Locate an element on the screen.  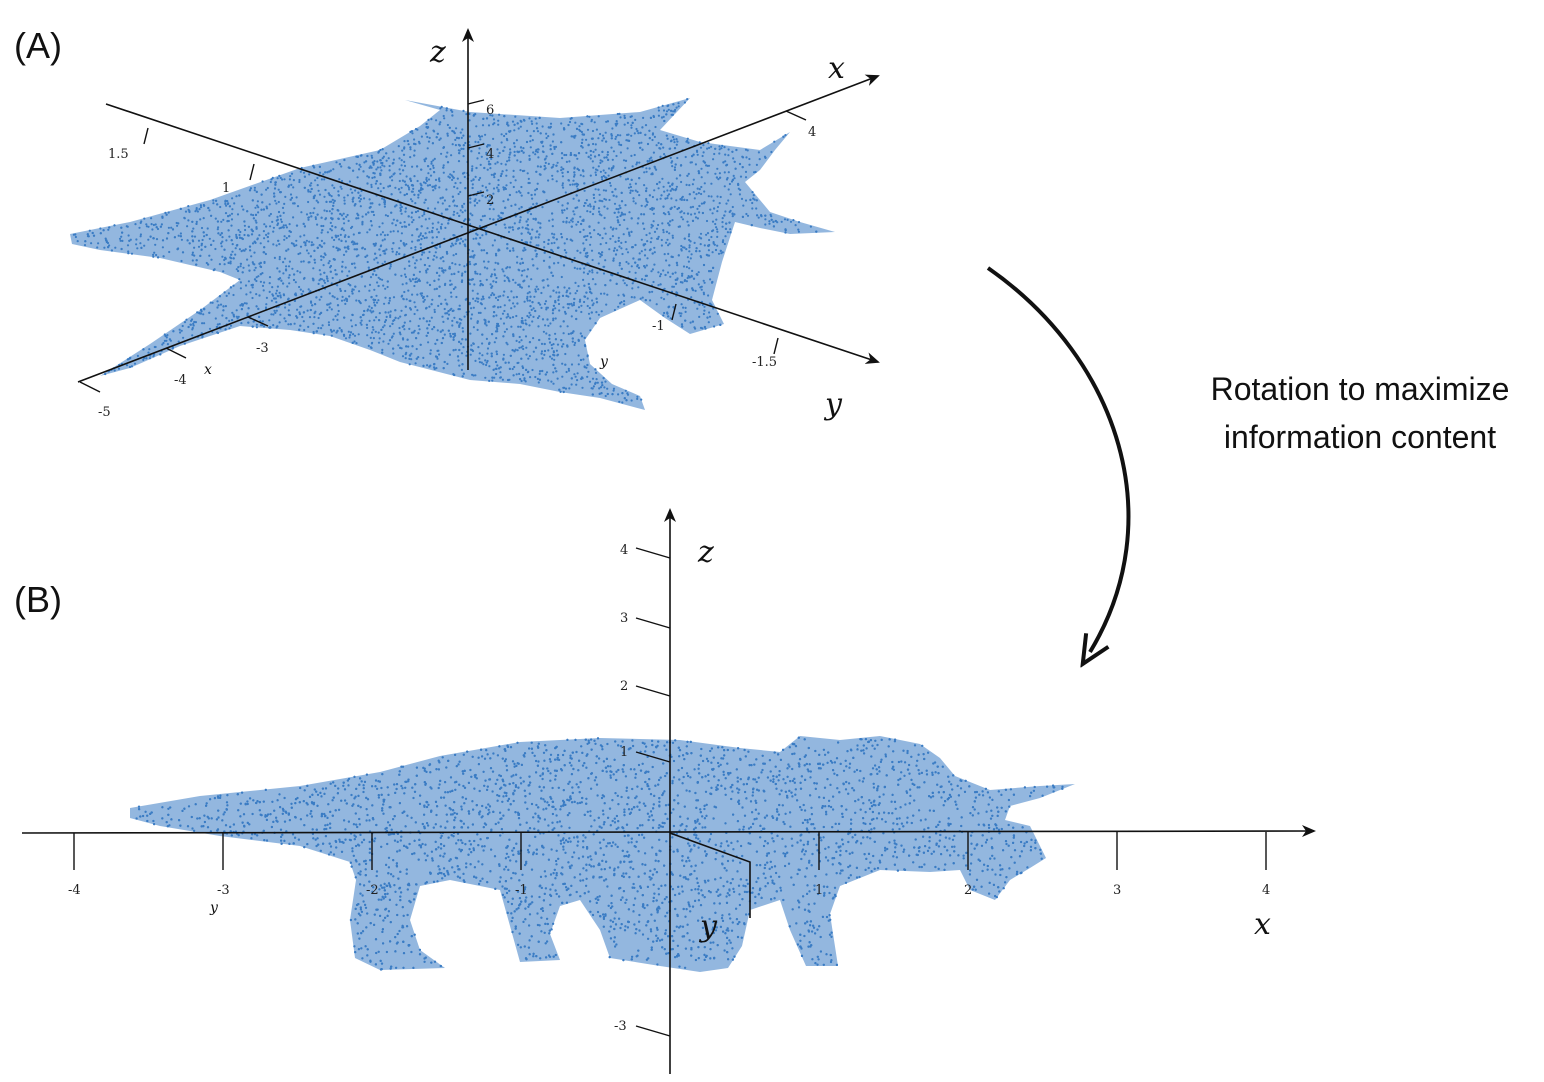
panel-b-x-tick: 3 is located at coordinates (1117, 890).